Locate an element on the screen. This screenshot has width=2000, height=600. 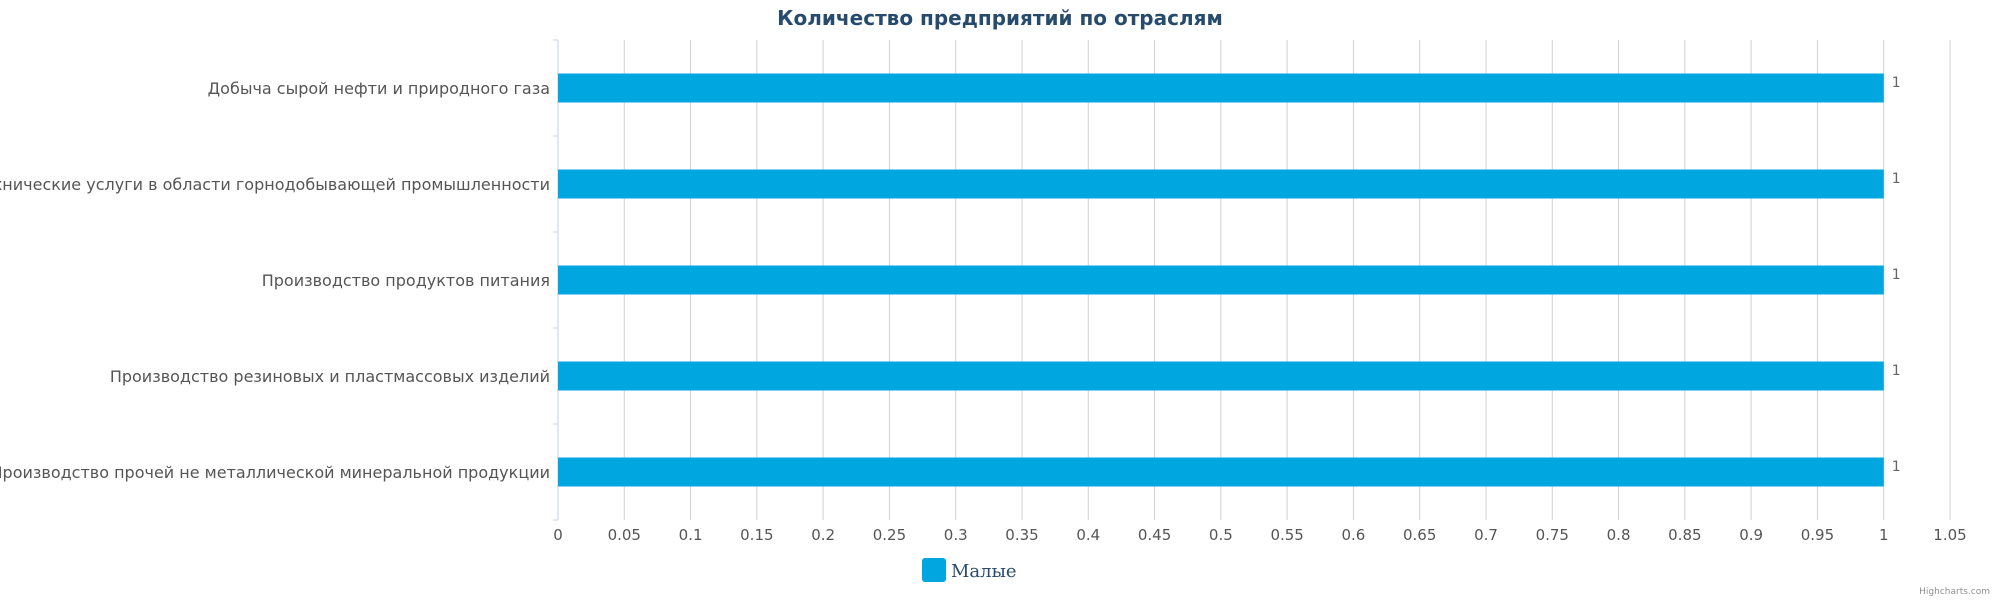
credits-link: Highcharts.com is located at coordinates (1954, 592).